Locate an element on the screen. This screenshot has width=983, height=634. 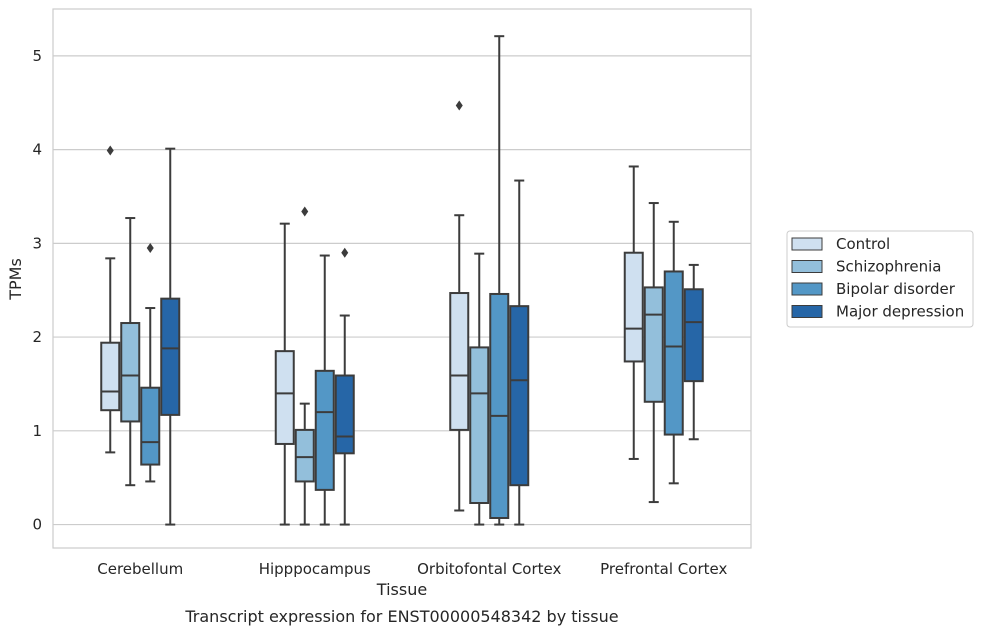
legend-frame is located at coordinates (880, 279).